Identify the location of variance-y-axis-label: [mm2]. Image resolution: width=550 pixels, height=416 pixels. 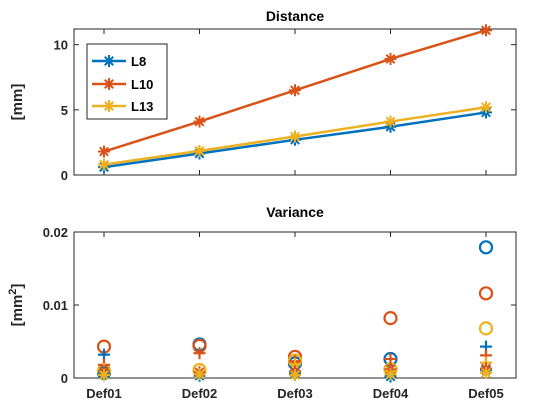
(16, 305).